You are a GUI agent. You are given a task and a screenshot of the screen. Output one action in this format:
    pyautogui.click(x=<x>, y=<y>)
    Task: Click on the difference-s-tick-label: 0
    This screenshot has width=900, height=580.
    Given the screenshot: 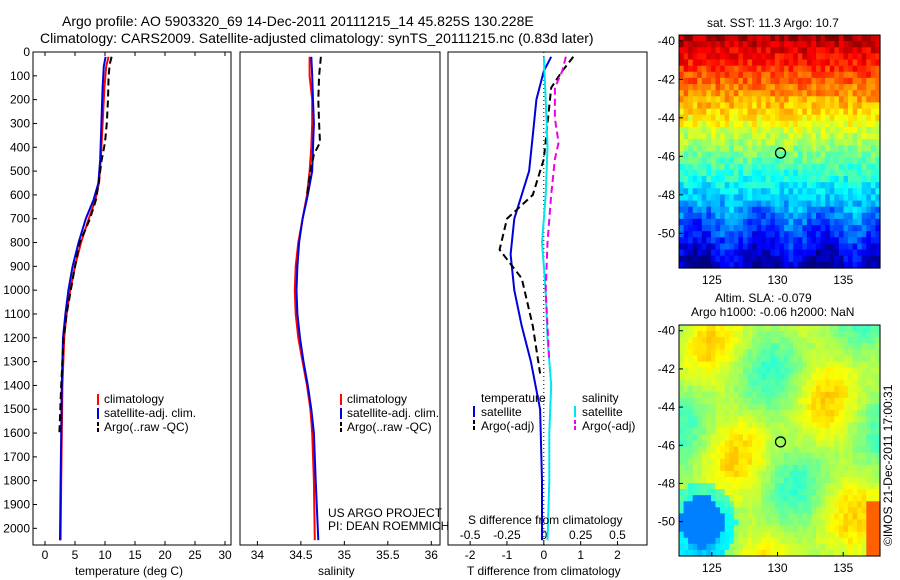 What is the action you would take?
    pyautogui.click(x=543, y=535)
    